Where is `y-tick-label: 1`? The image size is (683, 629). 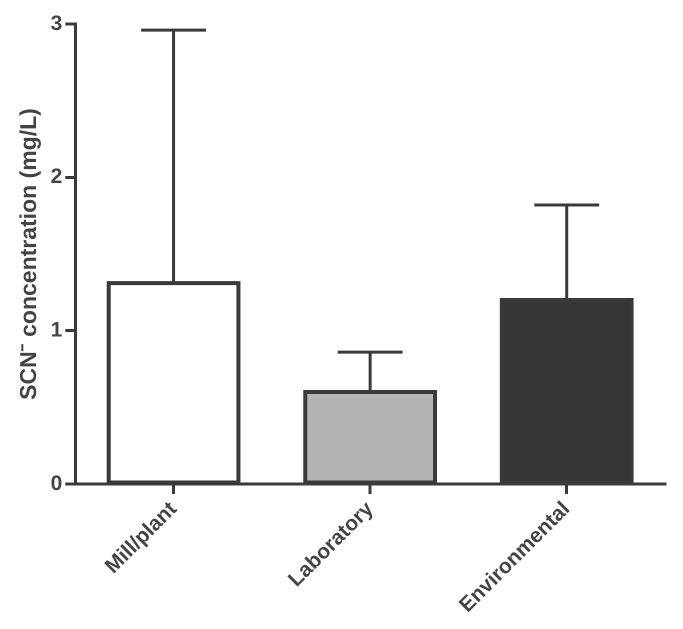
y-tick-label: 1 is located at coordinates (56, 330).